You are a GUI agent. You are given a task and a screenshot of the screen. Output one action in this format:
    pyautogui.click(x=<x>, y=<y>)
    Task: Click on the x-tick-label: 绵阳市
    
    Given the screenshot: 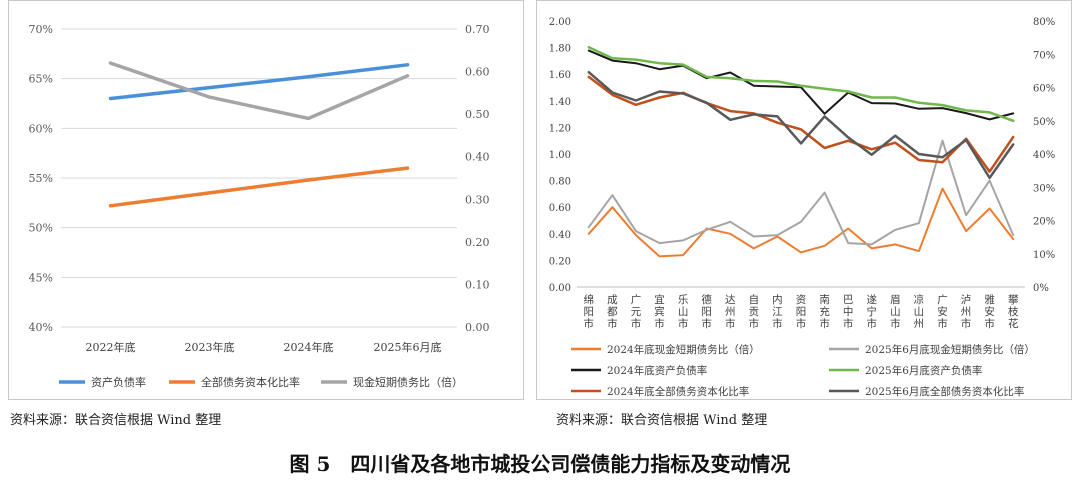 What is the action you would take?
    pyautogui.click(x=589, y=311)
    